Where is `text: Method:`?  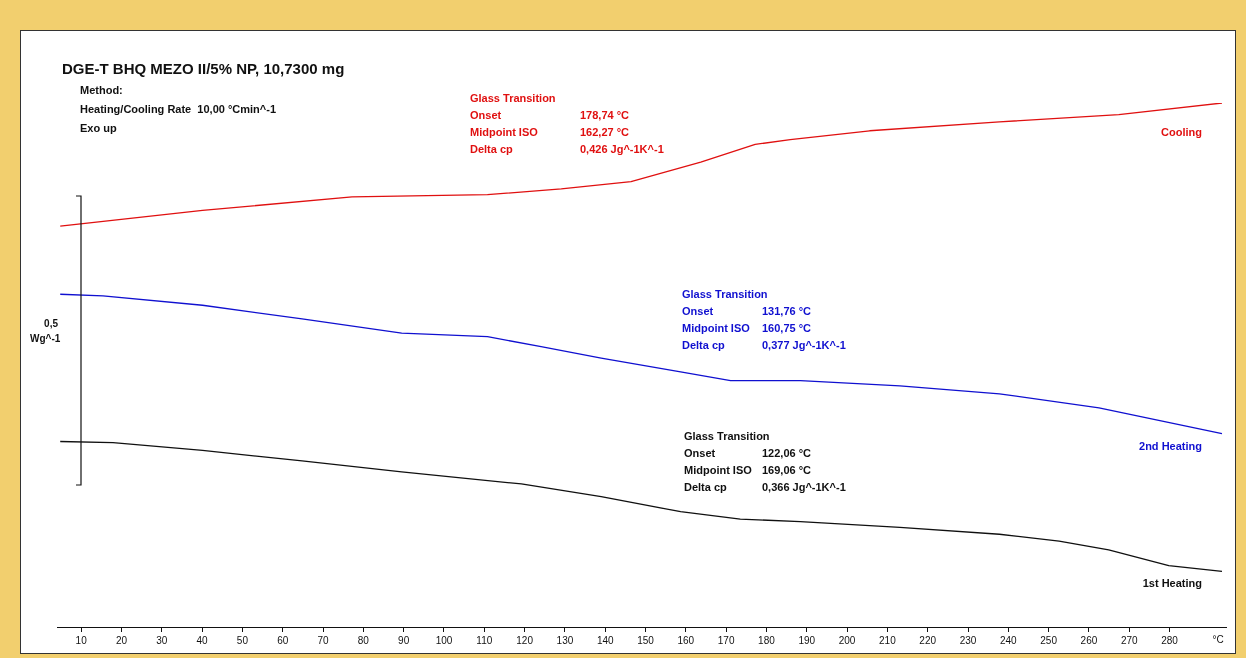 text: Method: is located at coordinates (101, 90).